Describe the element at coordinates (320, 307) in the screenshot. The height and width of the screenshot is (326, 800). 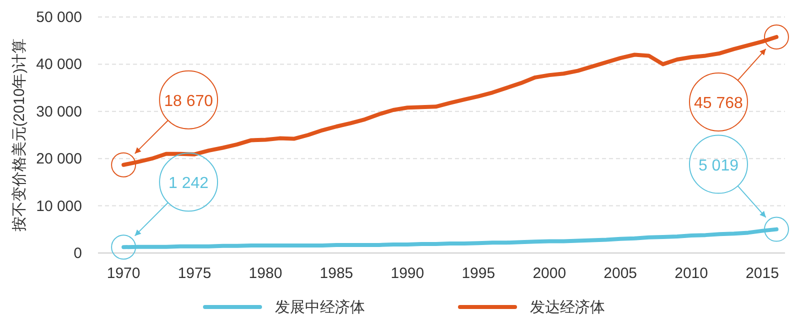
I see `legend-label: 发展中经济体` at that location.